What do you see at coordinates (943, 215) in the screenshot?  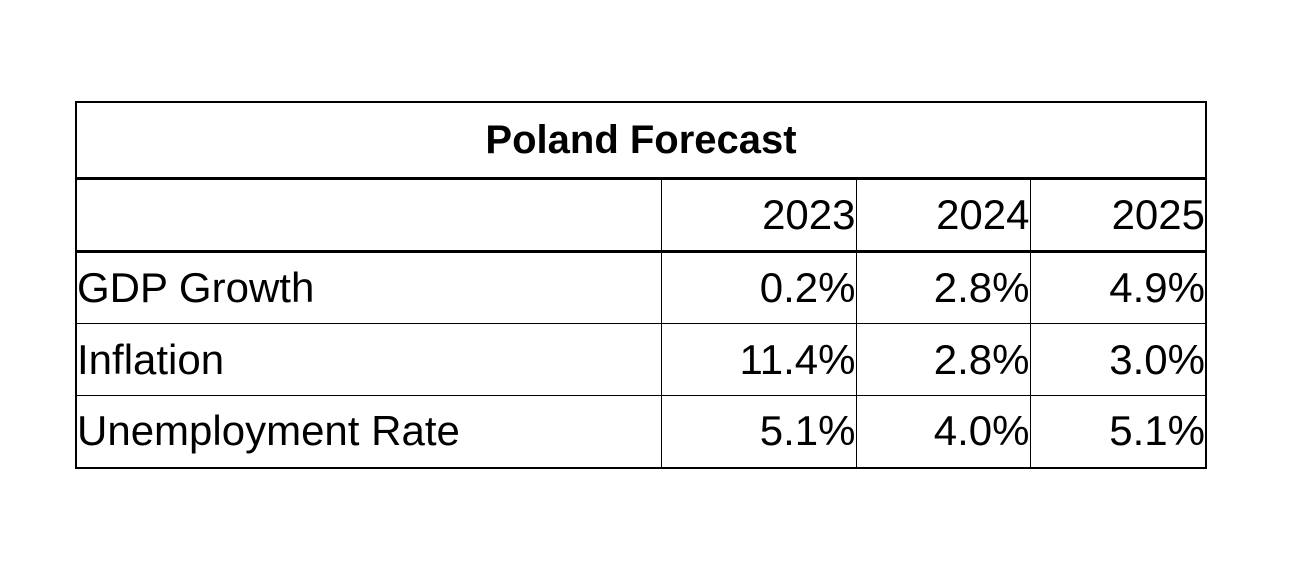 I see `header-year-2024: 2024` at bounding box center [943, 215].